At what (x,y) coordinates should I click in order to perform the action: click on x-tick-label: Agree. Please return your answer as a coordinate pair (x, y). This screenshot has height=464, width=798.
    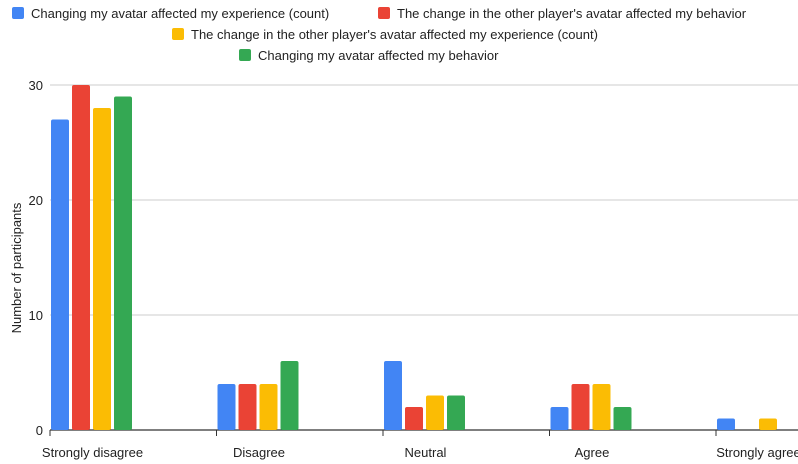
    Looking at the image, I should click on (592, 452).